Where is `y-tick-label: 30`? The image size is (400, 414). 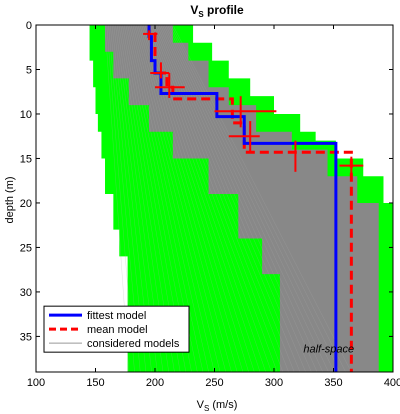
y-tick-label: 30 is located at coordinates (26, 293).